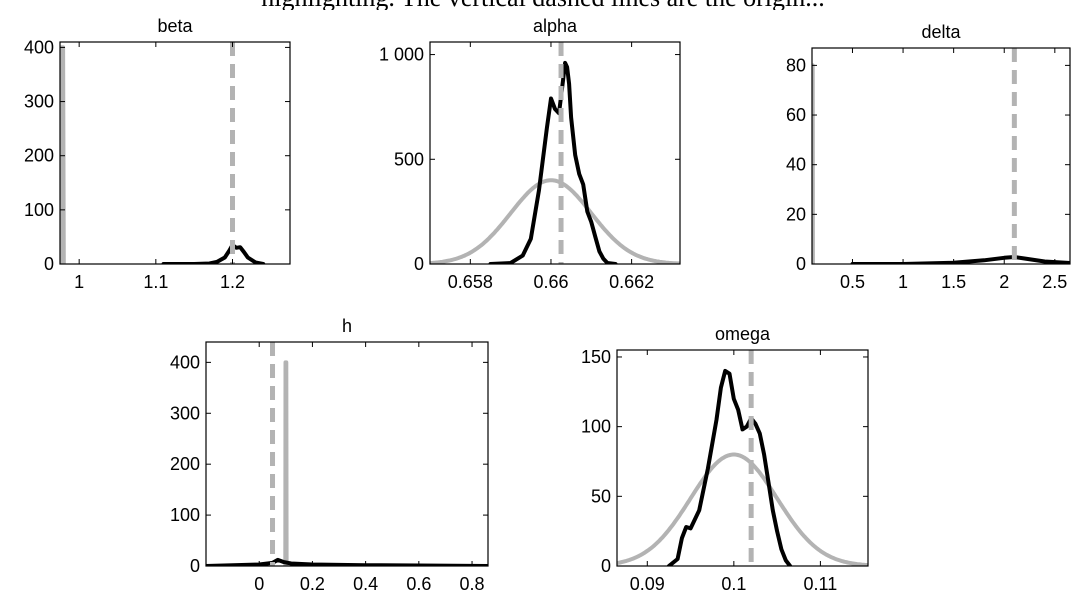  What do you see at coordinates (232, 282) in the screenshot?
I see `x-tick-label: 1.2` at bounding box center [232, 282].